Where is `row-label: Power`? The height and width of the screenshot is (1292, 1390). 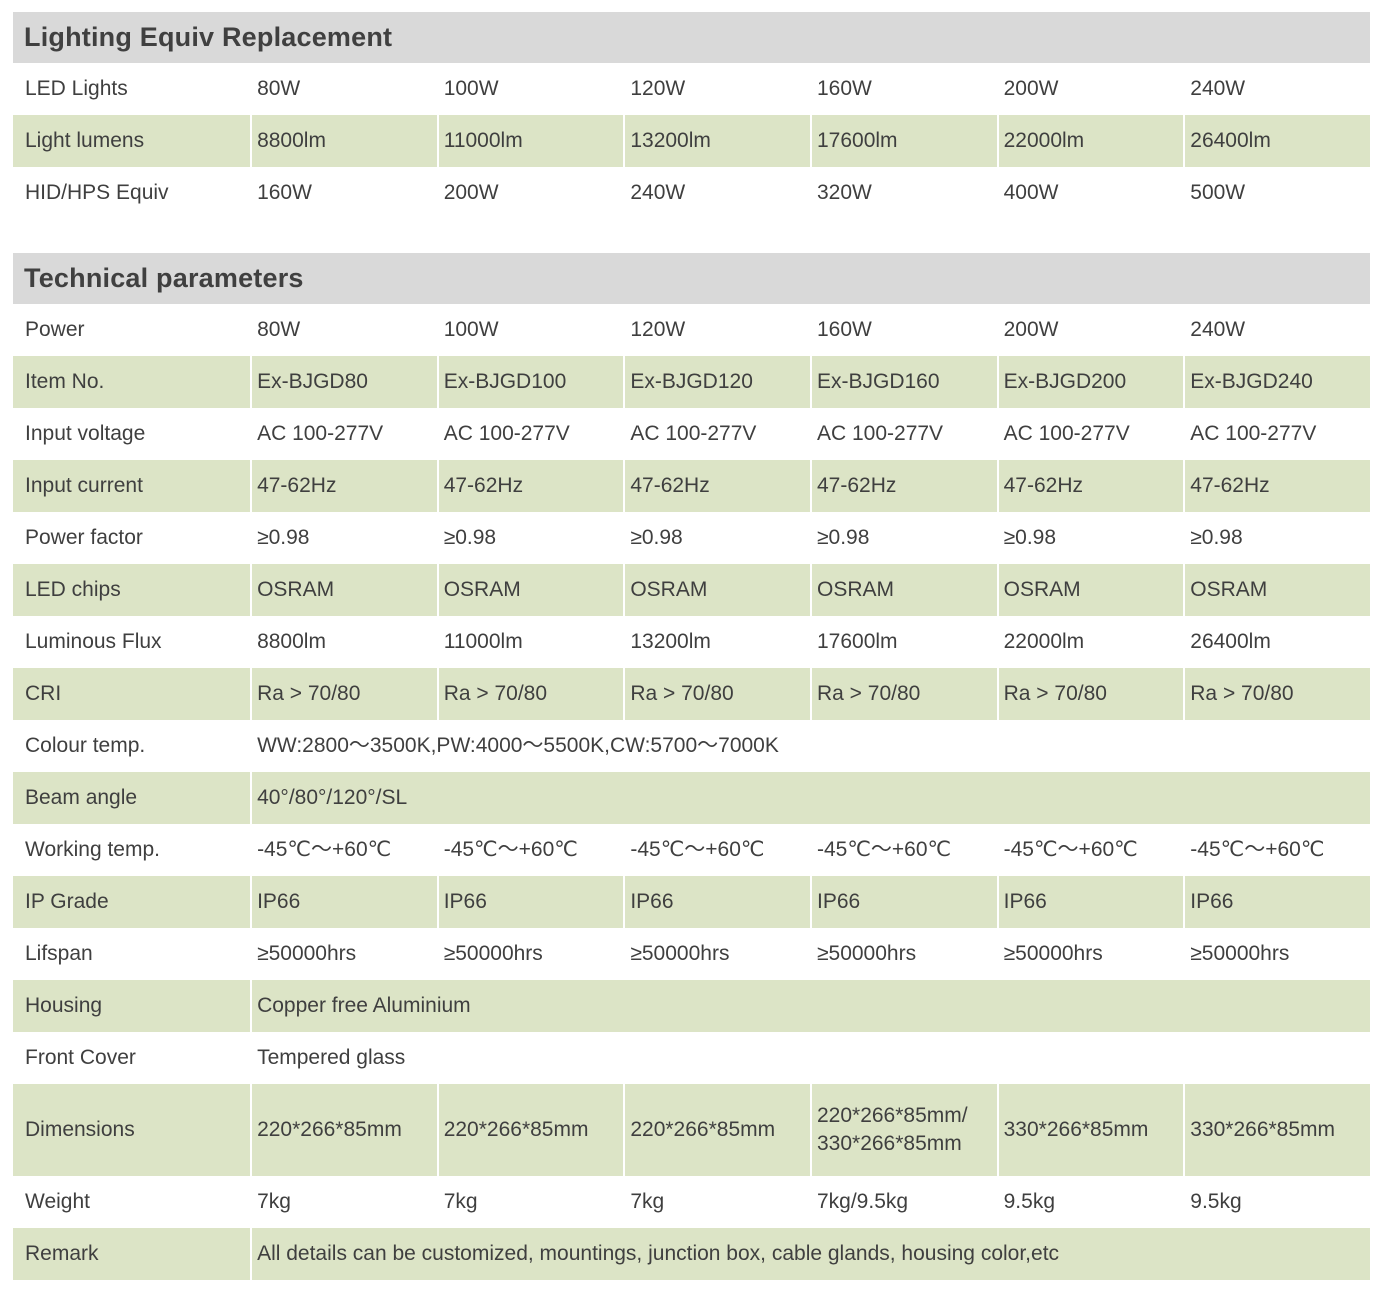
row-label: Power is located at coordinates (55, 329).